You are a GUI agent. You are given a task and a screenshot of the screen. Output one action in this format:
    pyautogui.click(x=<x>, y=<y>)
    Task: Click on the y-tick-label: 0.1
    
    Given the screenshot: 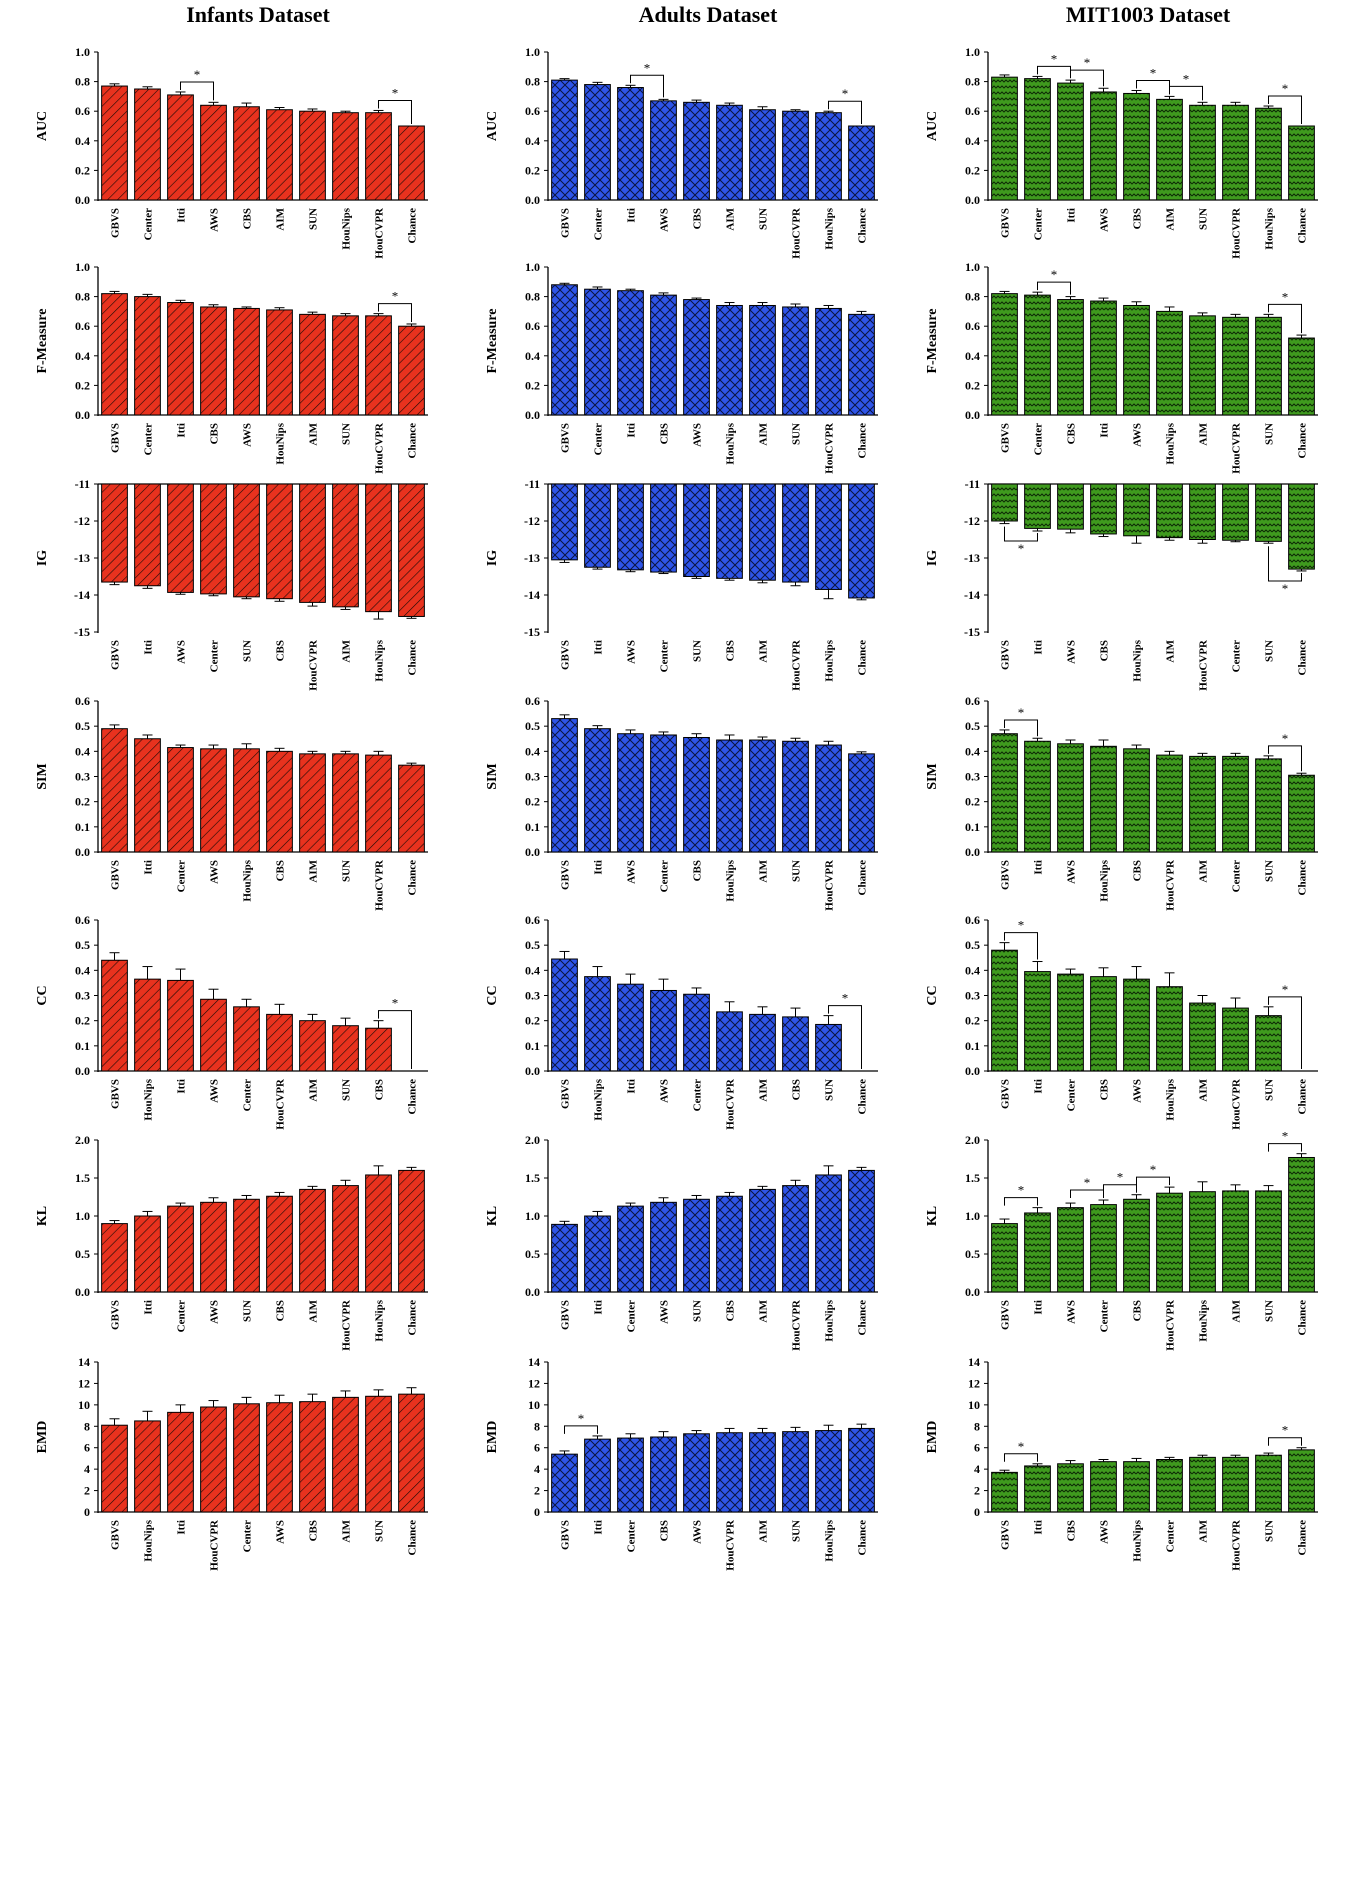 What is the action you would take?
    pyautogui.click(x=972, y=827)
    